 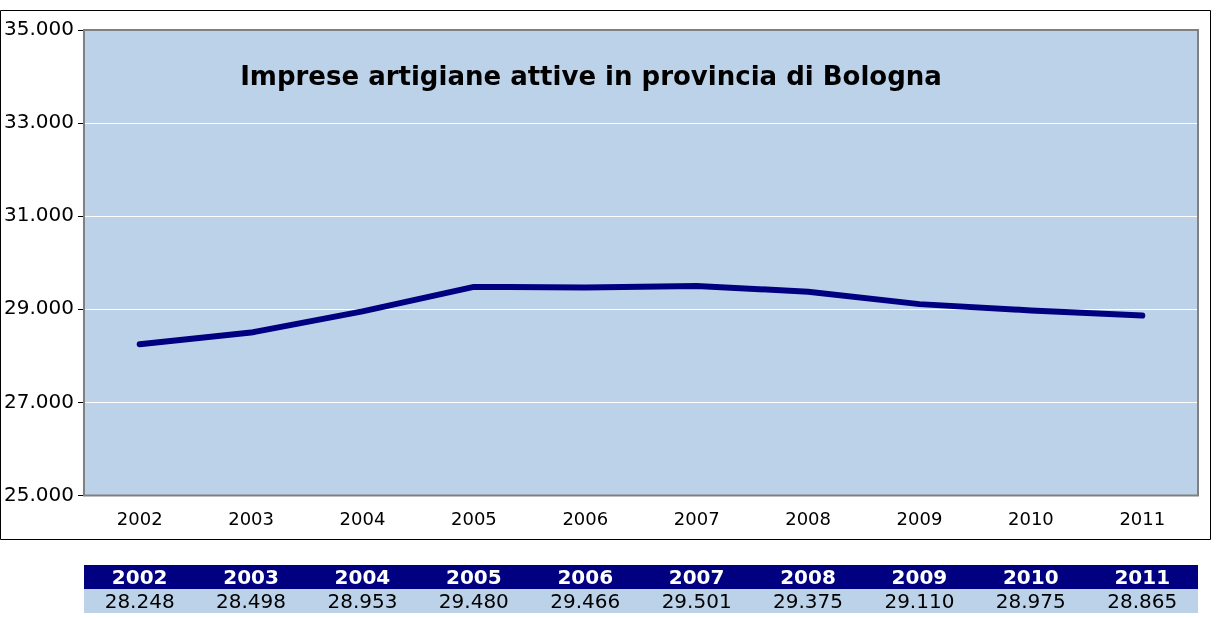 What do you see at coordinates (362, 518) in the screenshot?
I see `x-tick-label: 2004` at bounding box center [362, 518].